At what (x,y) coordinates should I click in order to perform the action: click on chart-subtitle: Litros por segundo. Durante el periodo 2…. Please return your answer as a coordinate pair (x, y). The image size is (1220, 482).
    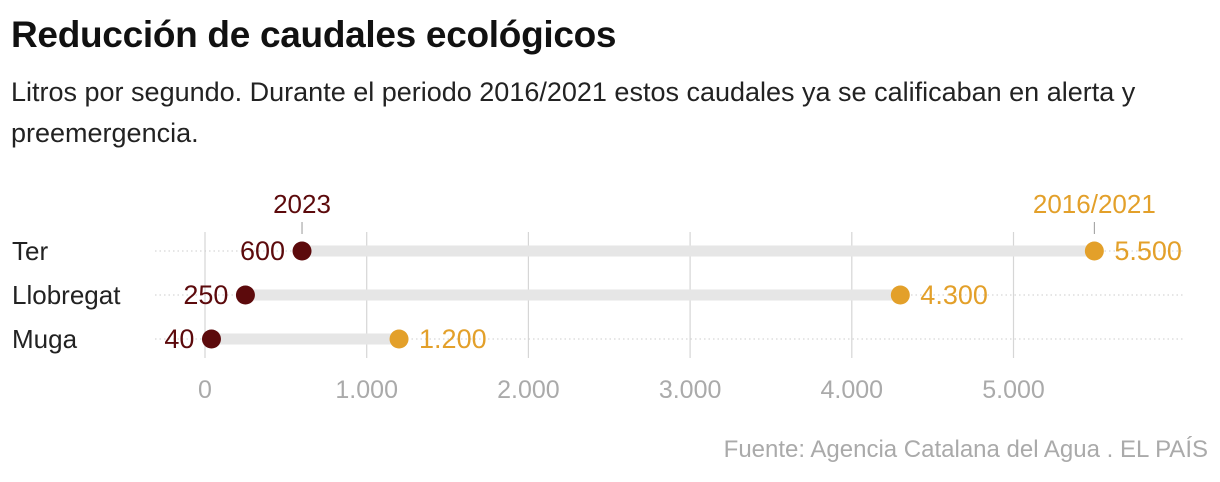
    Looking at the image, I should click on (573, 112).